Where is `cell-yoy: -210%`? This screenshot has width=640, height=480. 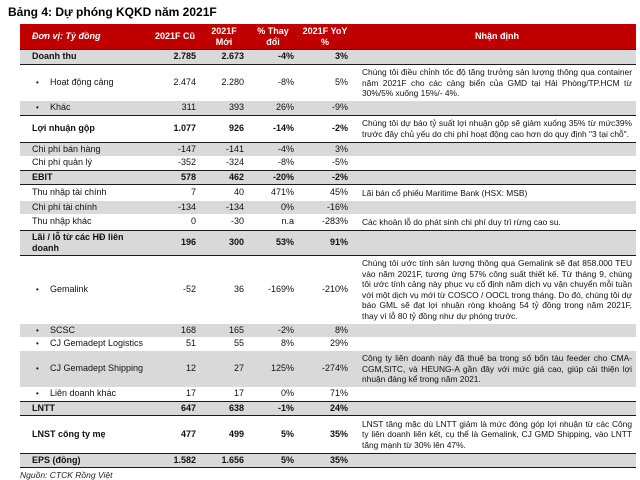
cell-yoy: -210% is located at coordinates (334, 289).